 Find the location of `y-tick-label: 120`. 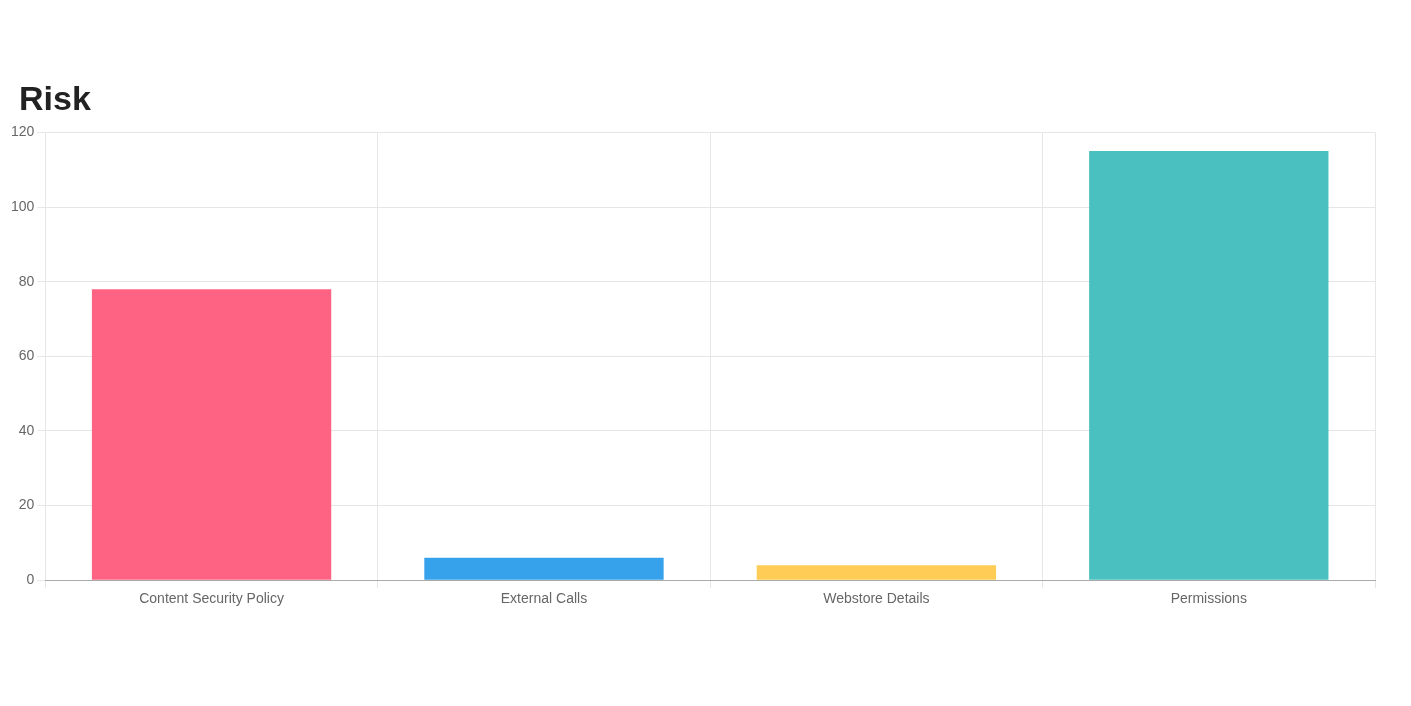

y-tick-label: 120 is located at coordinates (23, 131).